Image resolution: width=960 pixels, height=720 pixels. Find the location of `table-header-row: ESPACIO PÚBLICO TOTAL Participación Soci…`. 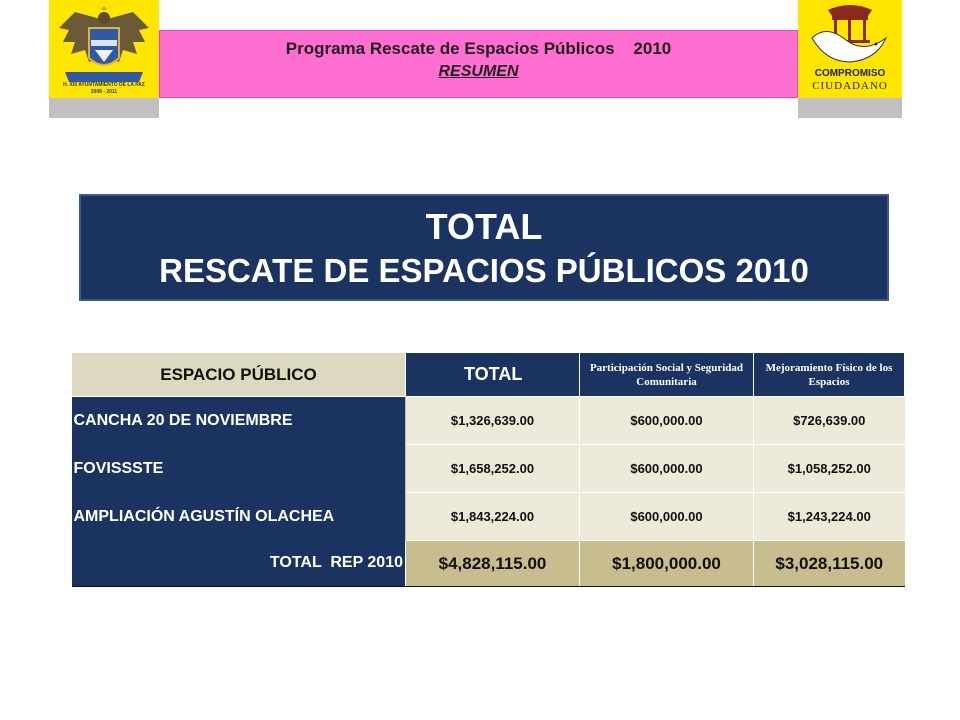

table-header-row: ESPACIO PÚBLICO TOTAL Participación Soci… is located at coordinates (488, 374).